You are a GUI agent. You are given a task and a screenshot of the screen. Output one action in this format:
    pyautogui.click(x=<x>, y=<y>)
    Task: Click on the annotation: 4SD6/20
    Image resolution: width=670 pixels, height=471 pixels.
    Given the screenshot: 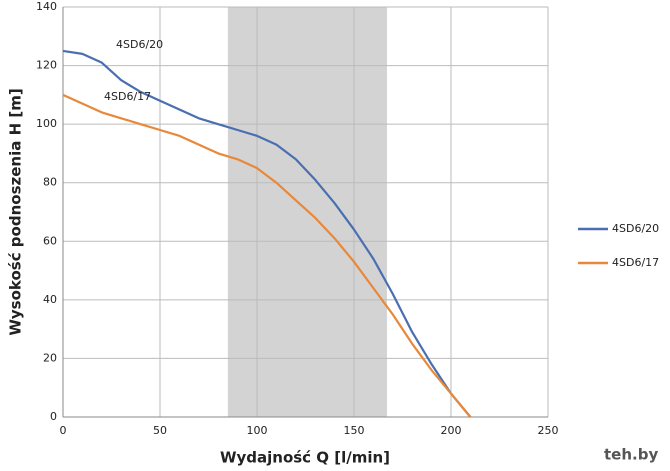 What is the action you would take?
    pyautogui.click(x=139, y=44)
    